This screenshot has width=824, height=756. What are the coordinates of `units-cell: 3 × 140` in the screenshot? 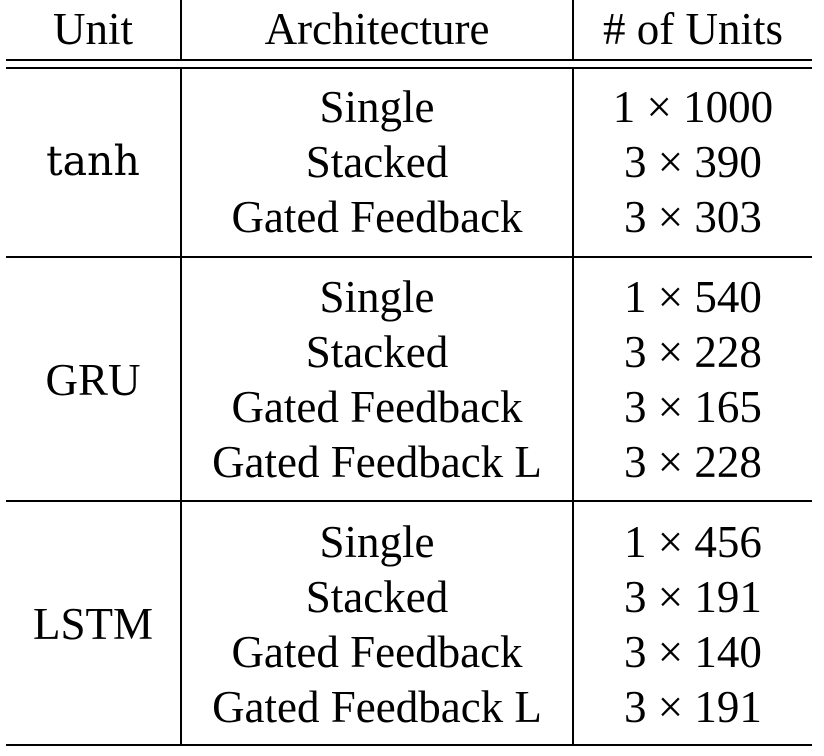 It's located at (693, 652).